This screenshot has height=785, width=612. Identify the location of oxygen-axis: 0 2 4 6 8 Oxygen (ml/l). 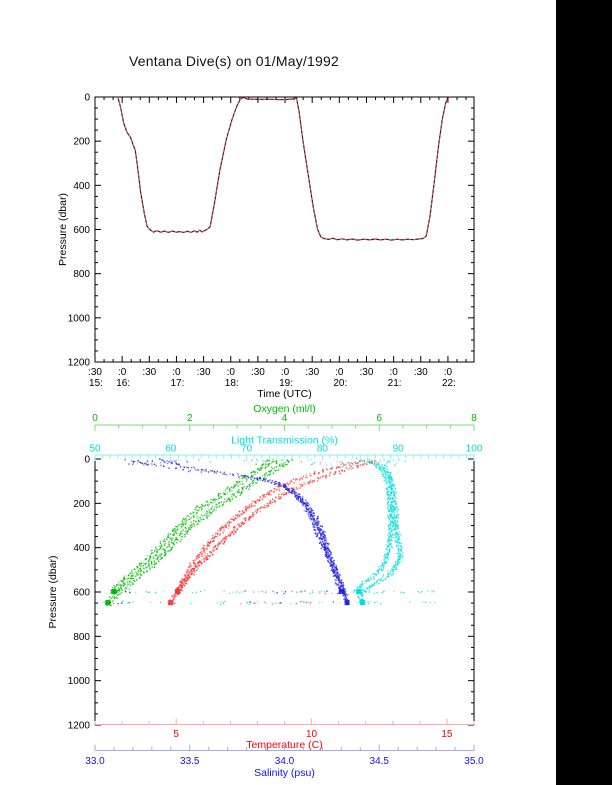
(284, 417).